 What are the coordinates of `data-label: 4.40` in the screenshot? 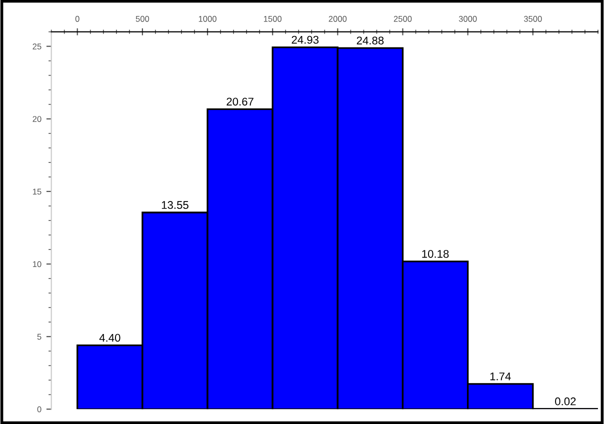 It's located at (109, 338).